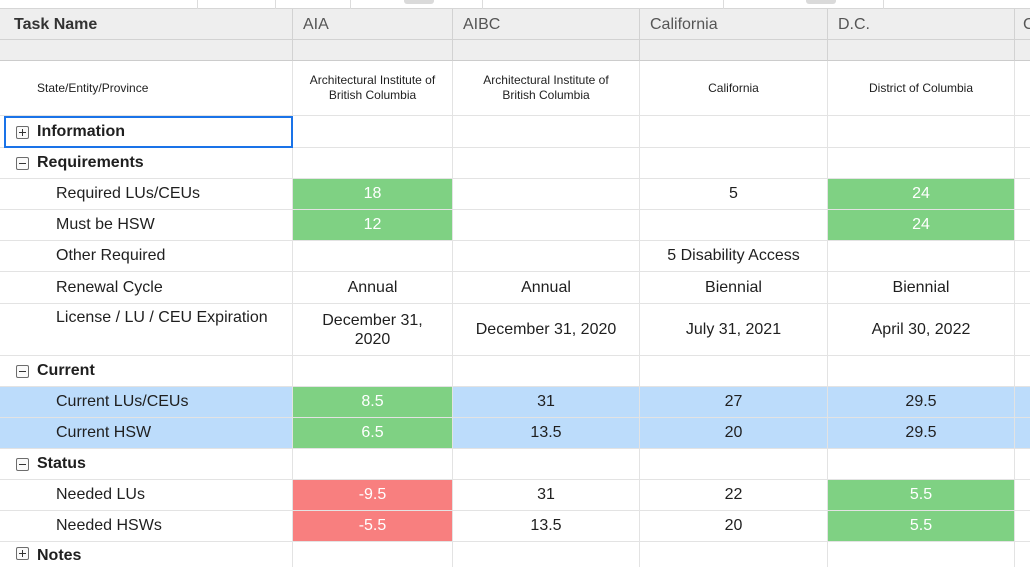 This screenshot has height=567, width=1030. What do you see at coordinates (1022, 288) in the screenshot?
I see `cell-next-renewal-cycle` at bounding box center [1022, 288].